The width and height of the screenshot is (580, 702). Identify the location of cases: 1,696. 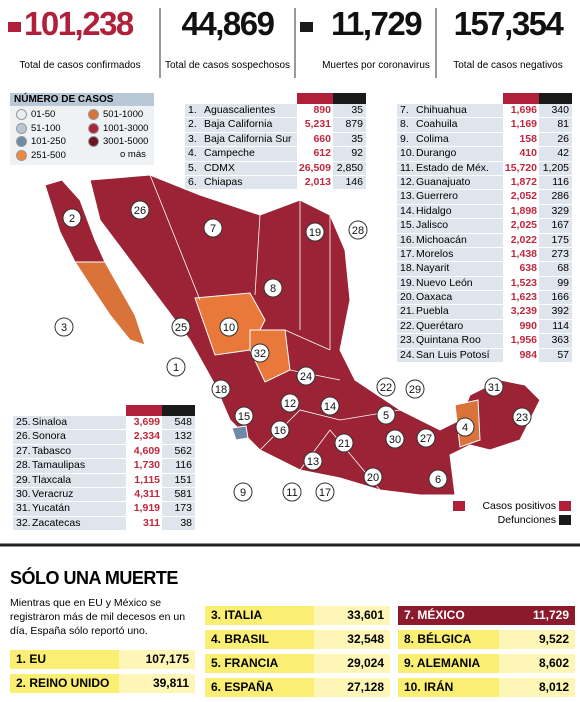
(521, 111).